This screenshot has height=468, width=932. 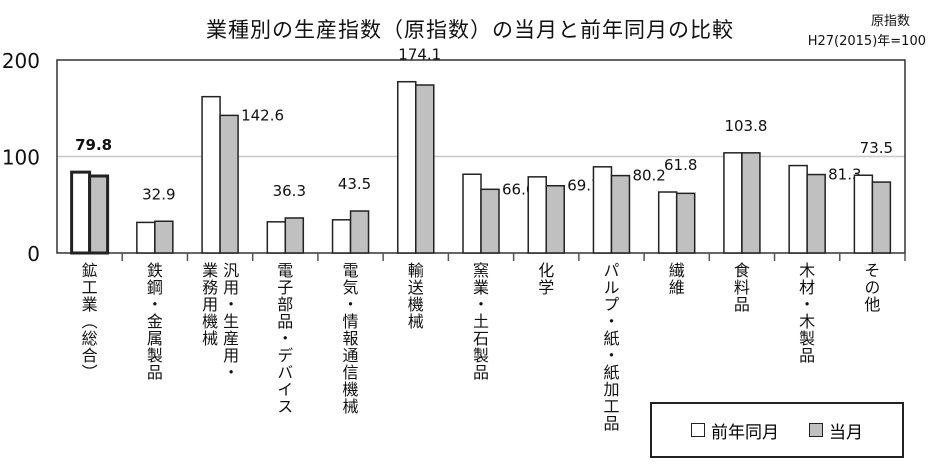 What do you see at coordinates (414, 296) in the screenshot?
I see `category-label: 輸送機械` at bounding box center [414, 296].